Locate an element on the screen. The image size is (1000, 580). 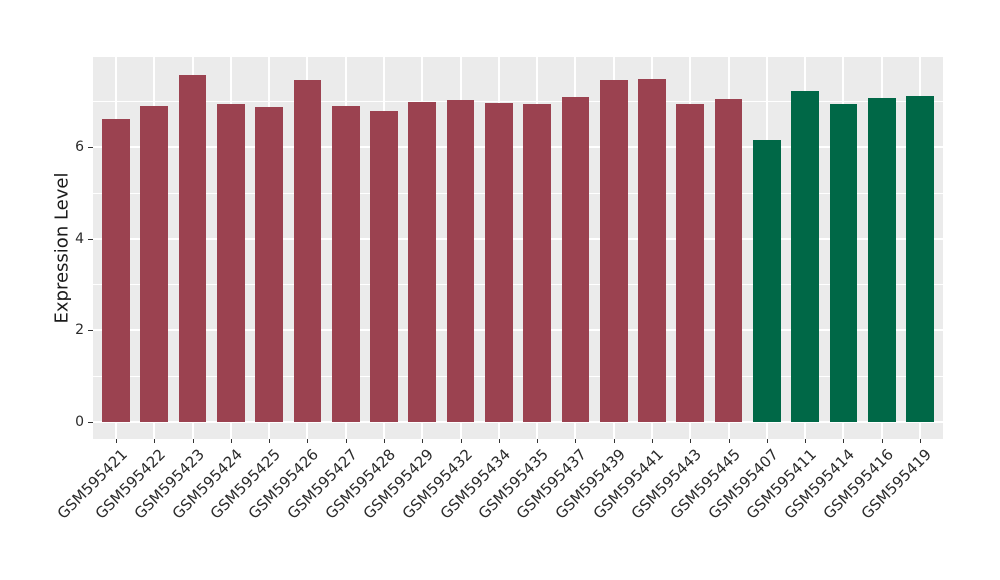
y-tick-label: 6 is located at coordinates (79, 146).